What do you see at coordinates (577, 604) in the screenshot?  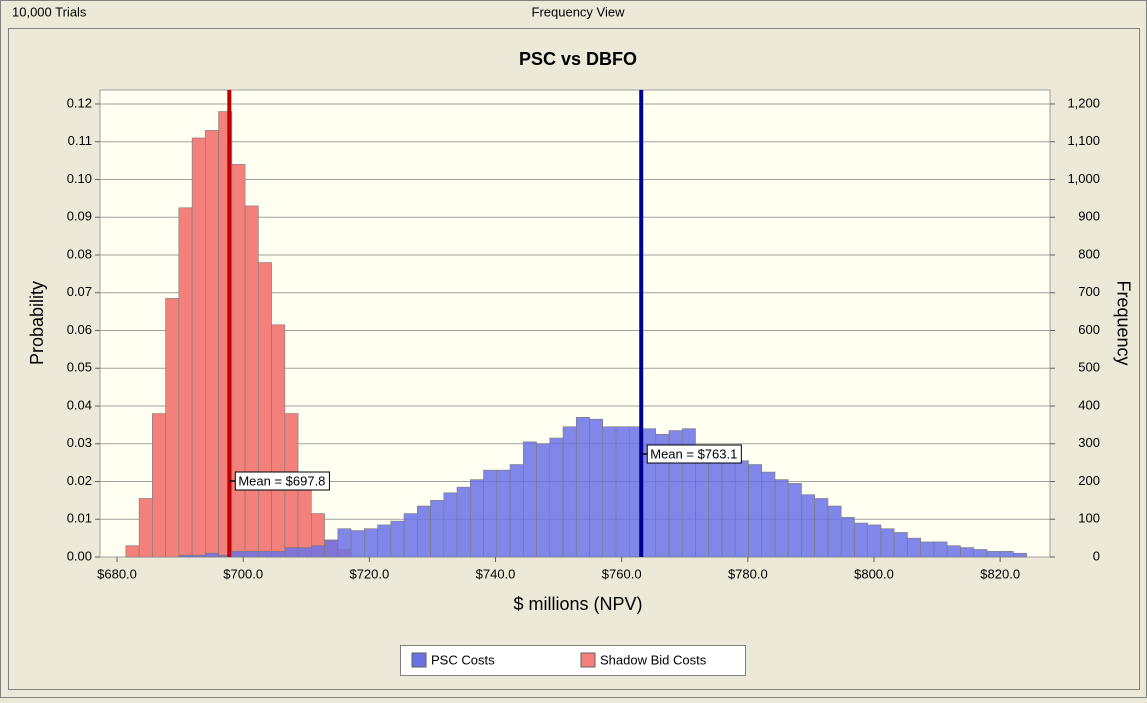 I see `x-axis-label: $ millions (NPV)` at bounding box center [577, 604].